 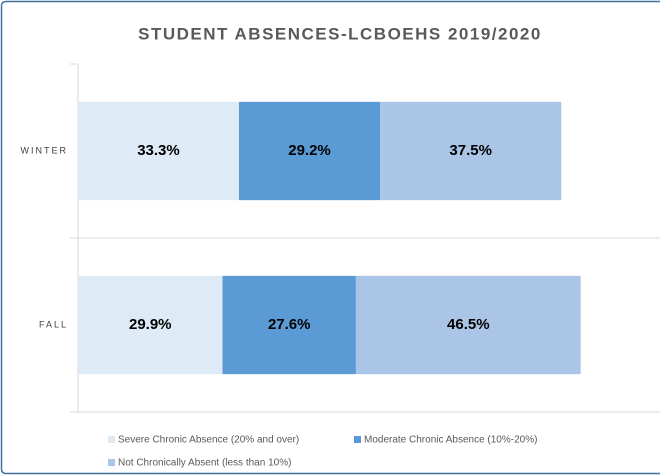 I want to click on data-label: 29.2%, so click(x=309, y=150).